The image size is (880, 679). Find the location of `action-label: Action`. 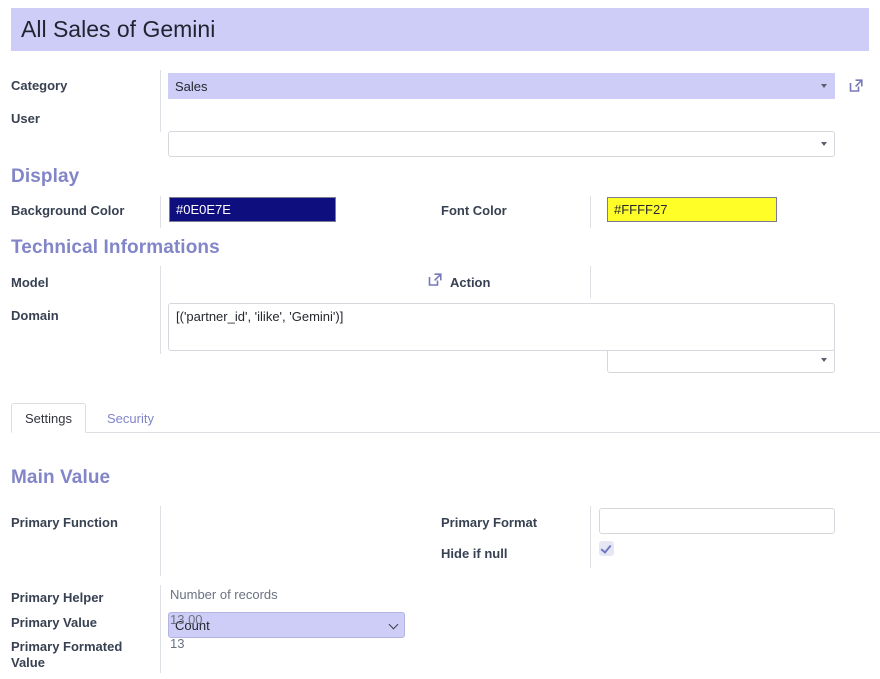

action-label: Action is located at coordinates (470, 282).